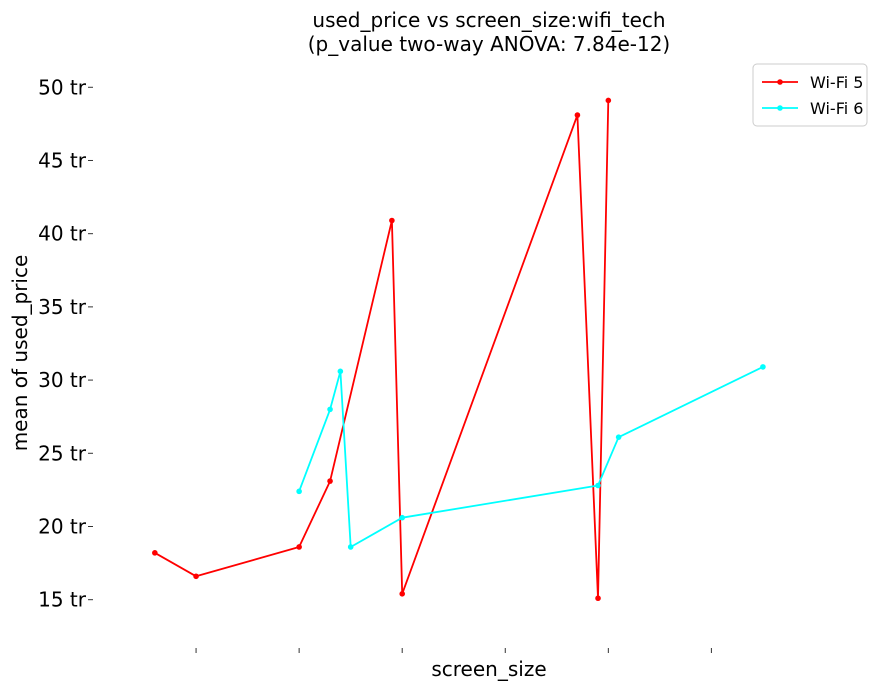 The width and height of the screenshot is (889, 690). Describe the element at coordinates (20, 353) in the screenshot. I see `y-axis-label: mean of used_price` at that location.